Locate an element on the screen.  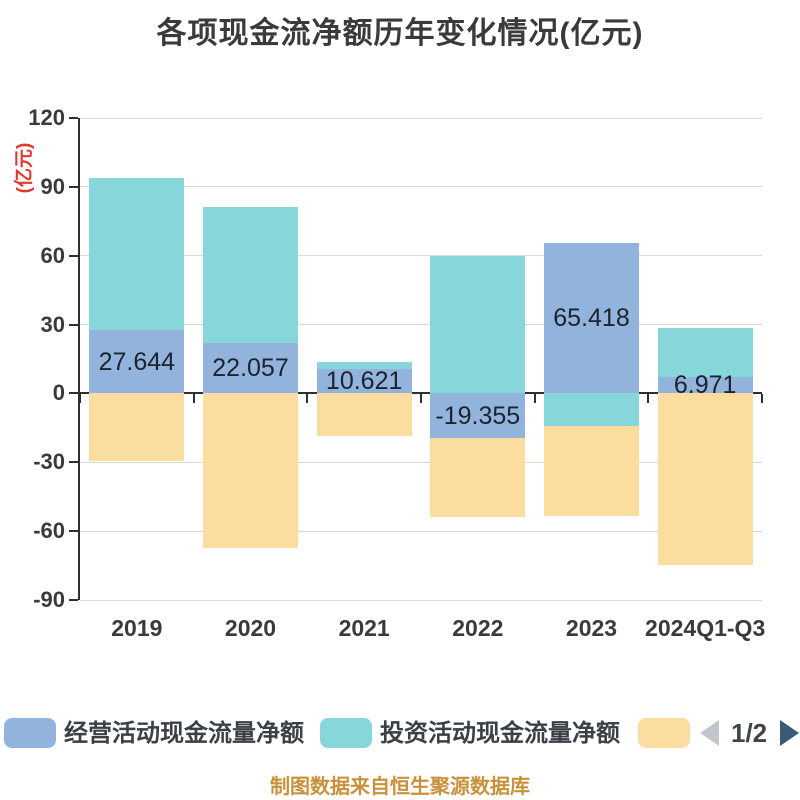
bar-segment-series2-2021 is located at coordinates (364, 414).